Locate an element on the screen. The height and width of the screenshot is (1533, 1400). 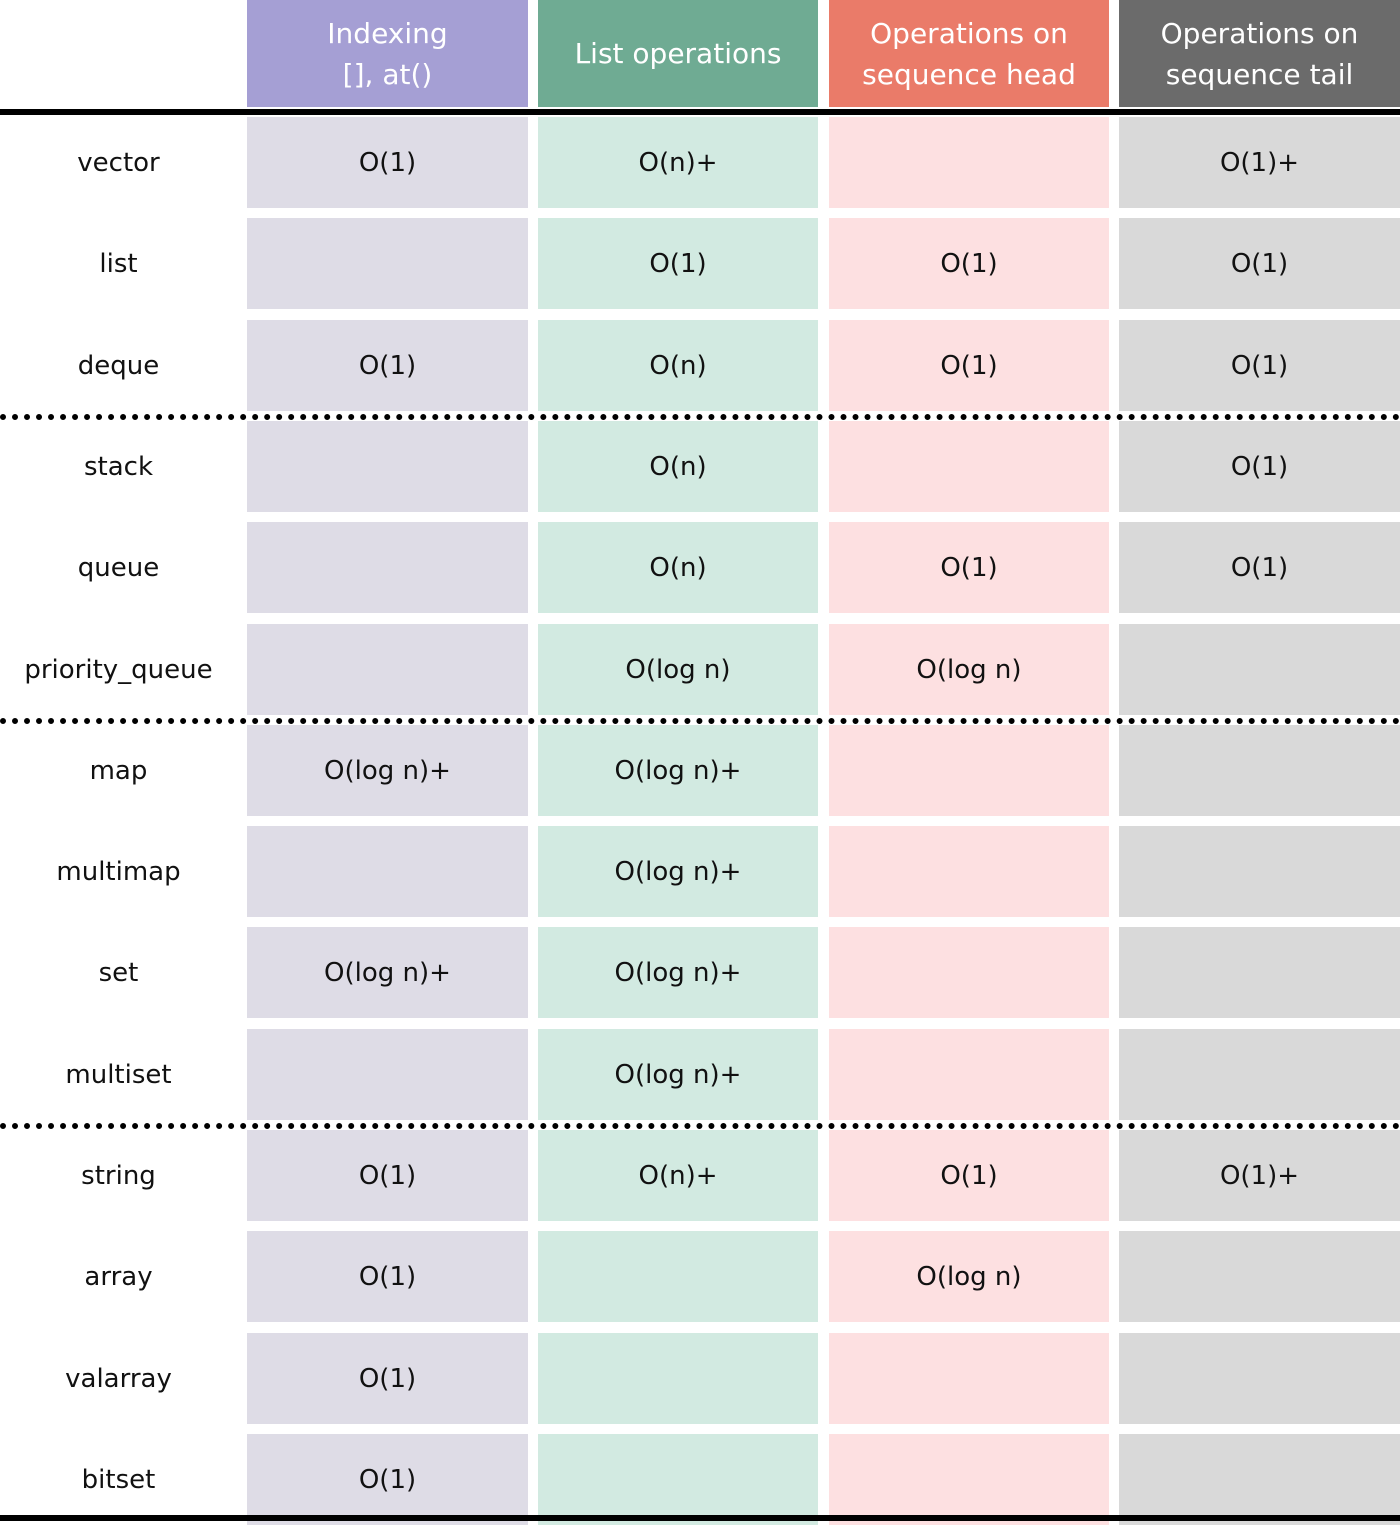
cell-list-operations: O(1) is located at coordinates (678, 263).